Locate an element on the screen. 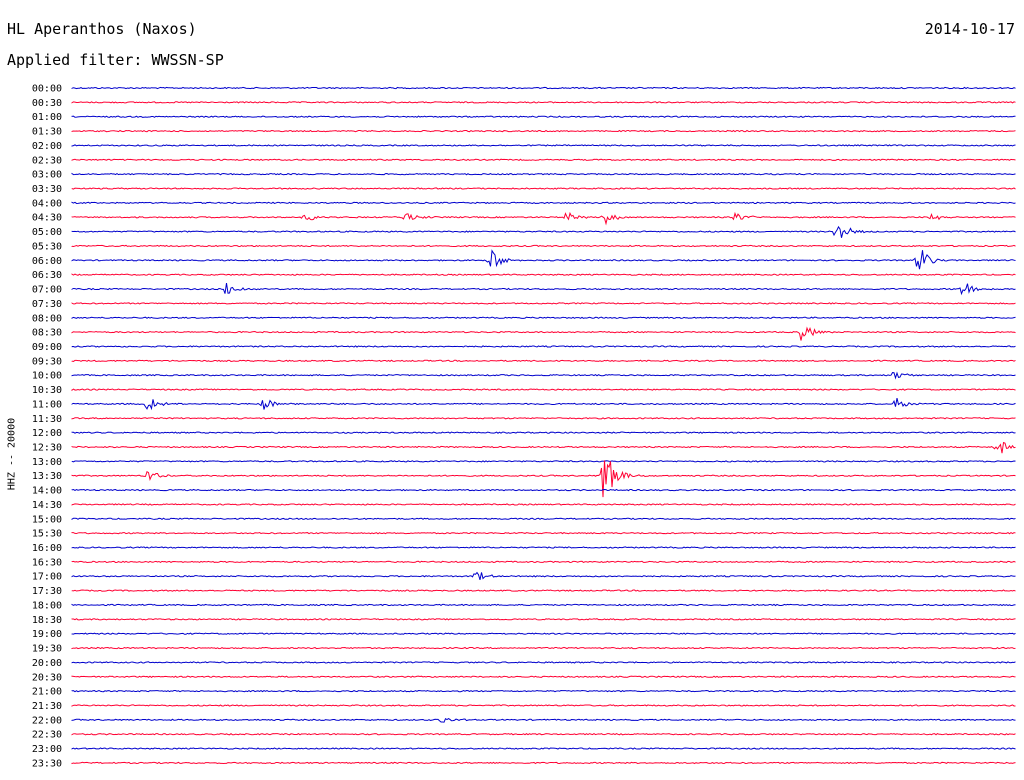  row-time-label: 00:00 is located at coordinates (47, 89).